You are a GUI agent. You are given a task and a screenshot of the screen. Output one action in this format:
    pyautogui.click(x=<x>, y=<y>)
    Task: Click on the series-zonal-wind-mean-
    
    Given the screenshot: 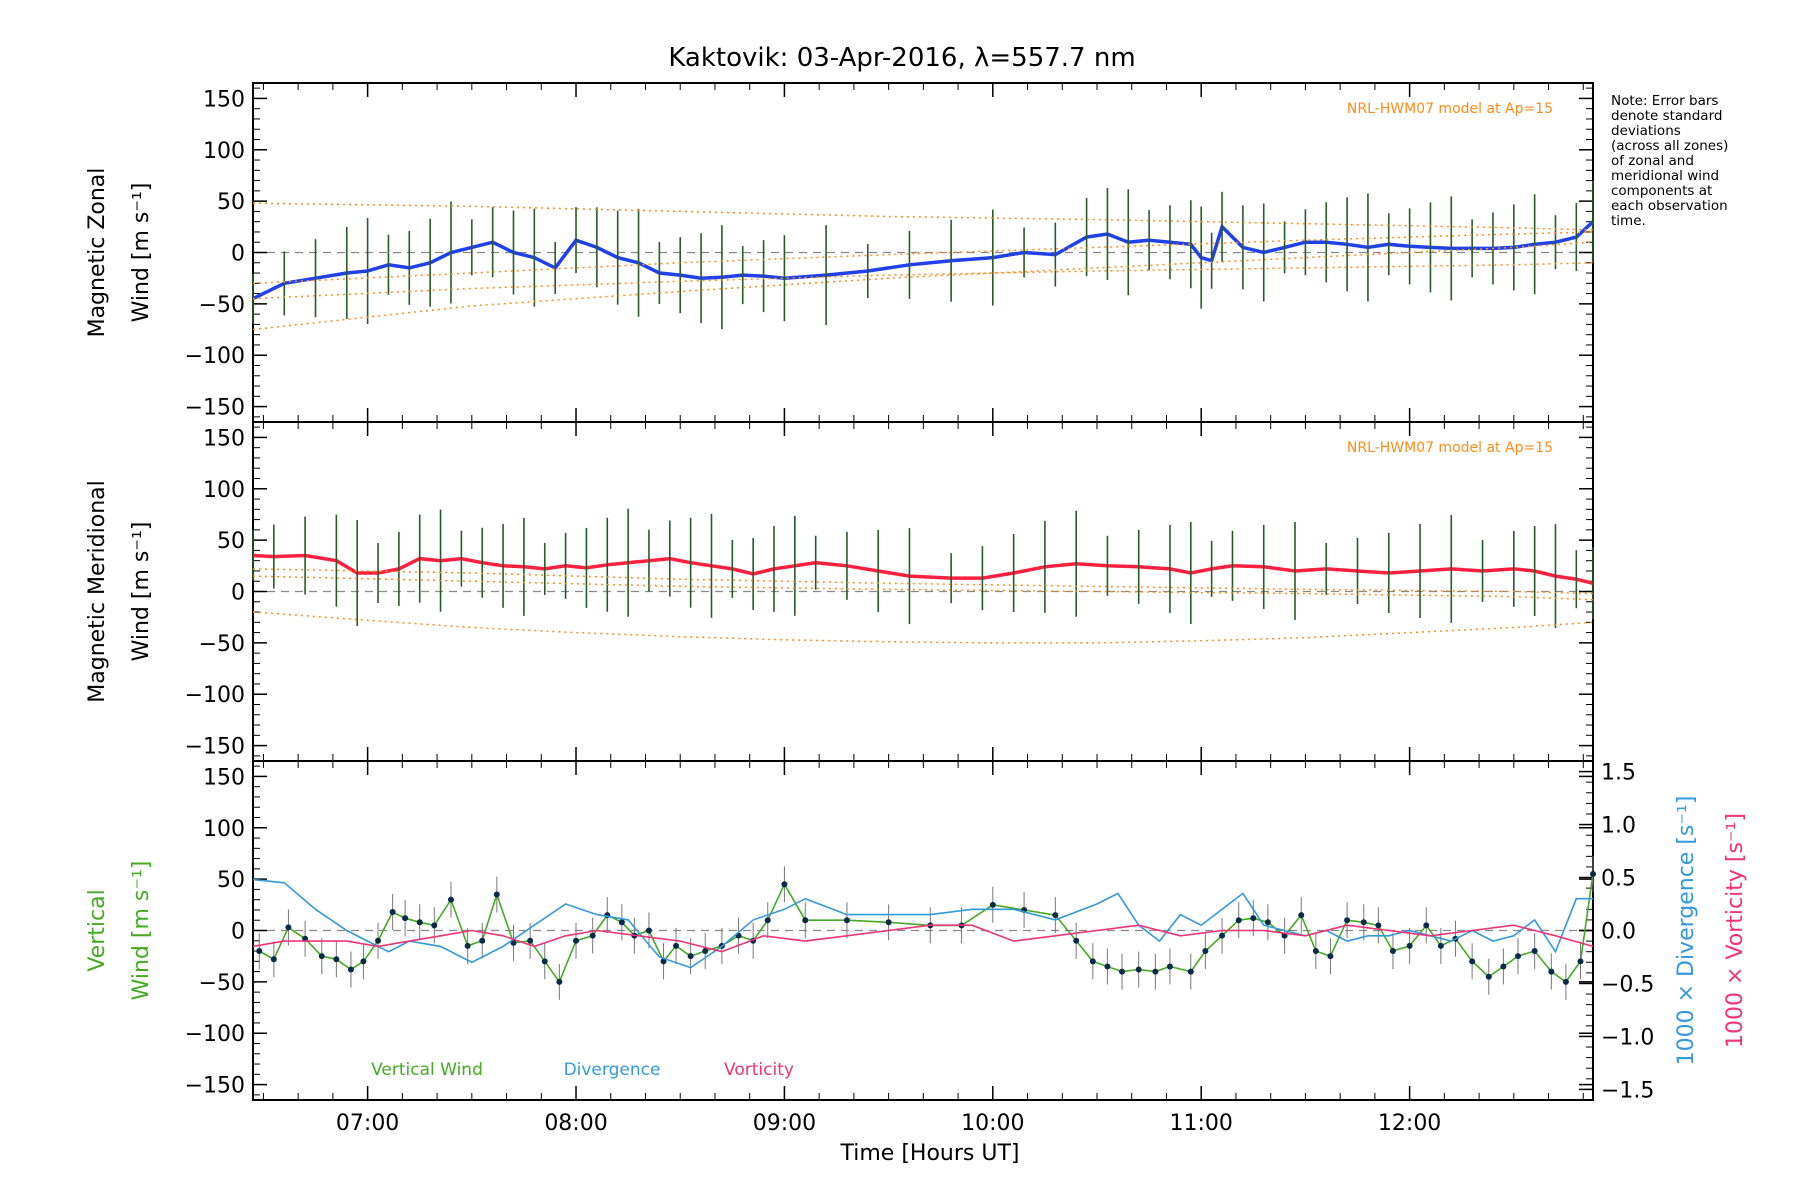 What is the action you would take?
    pyautogui.click(x=923, y=260)
    